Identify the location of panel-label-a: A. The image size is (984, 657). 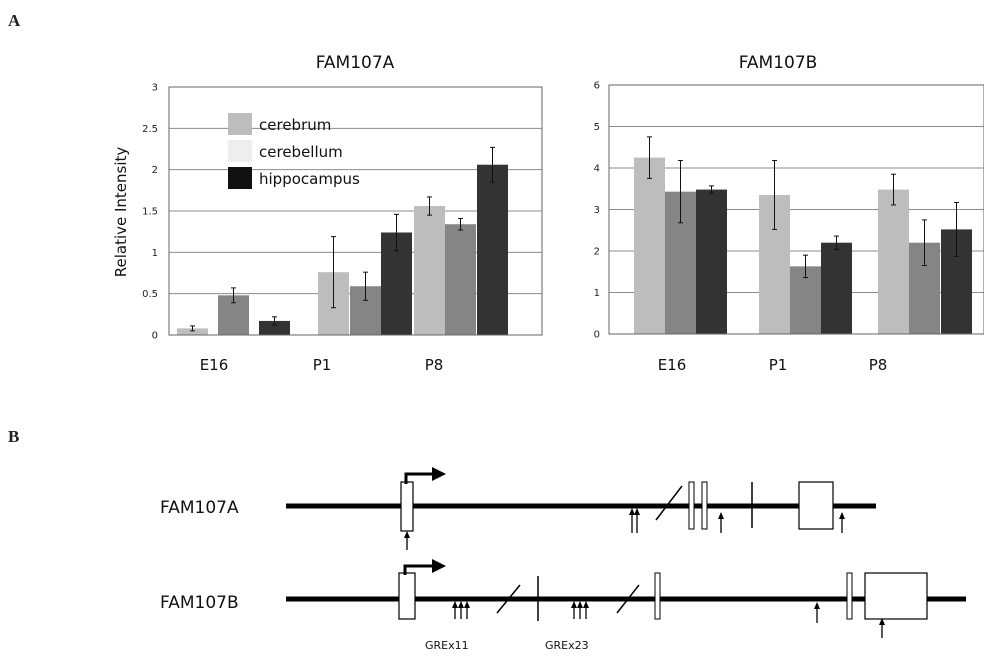
(14, 20).